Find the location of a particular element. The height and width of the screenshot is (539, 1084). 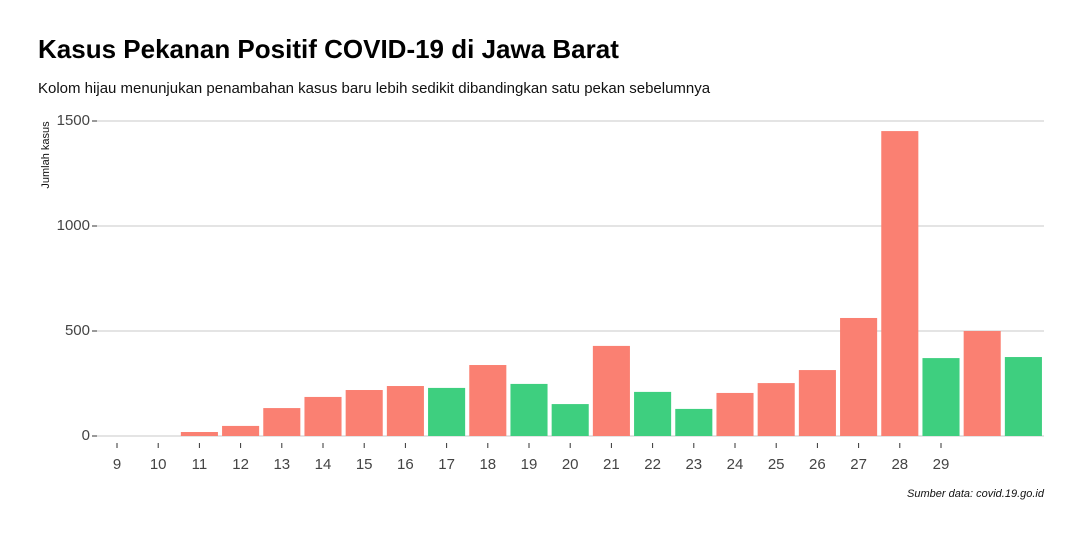

x-tick-label: 17 is located at coordinates (446, 464).